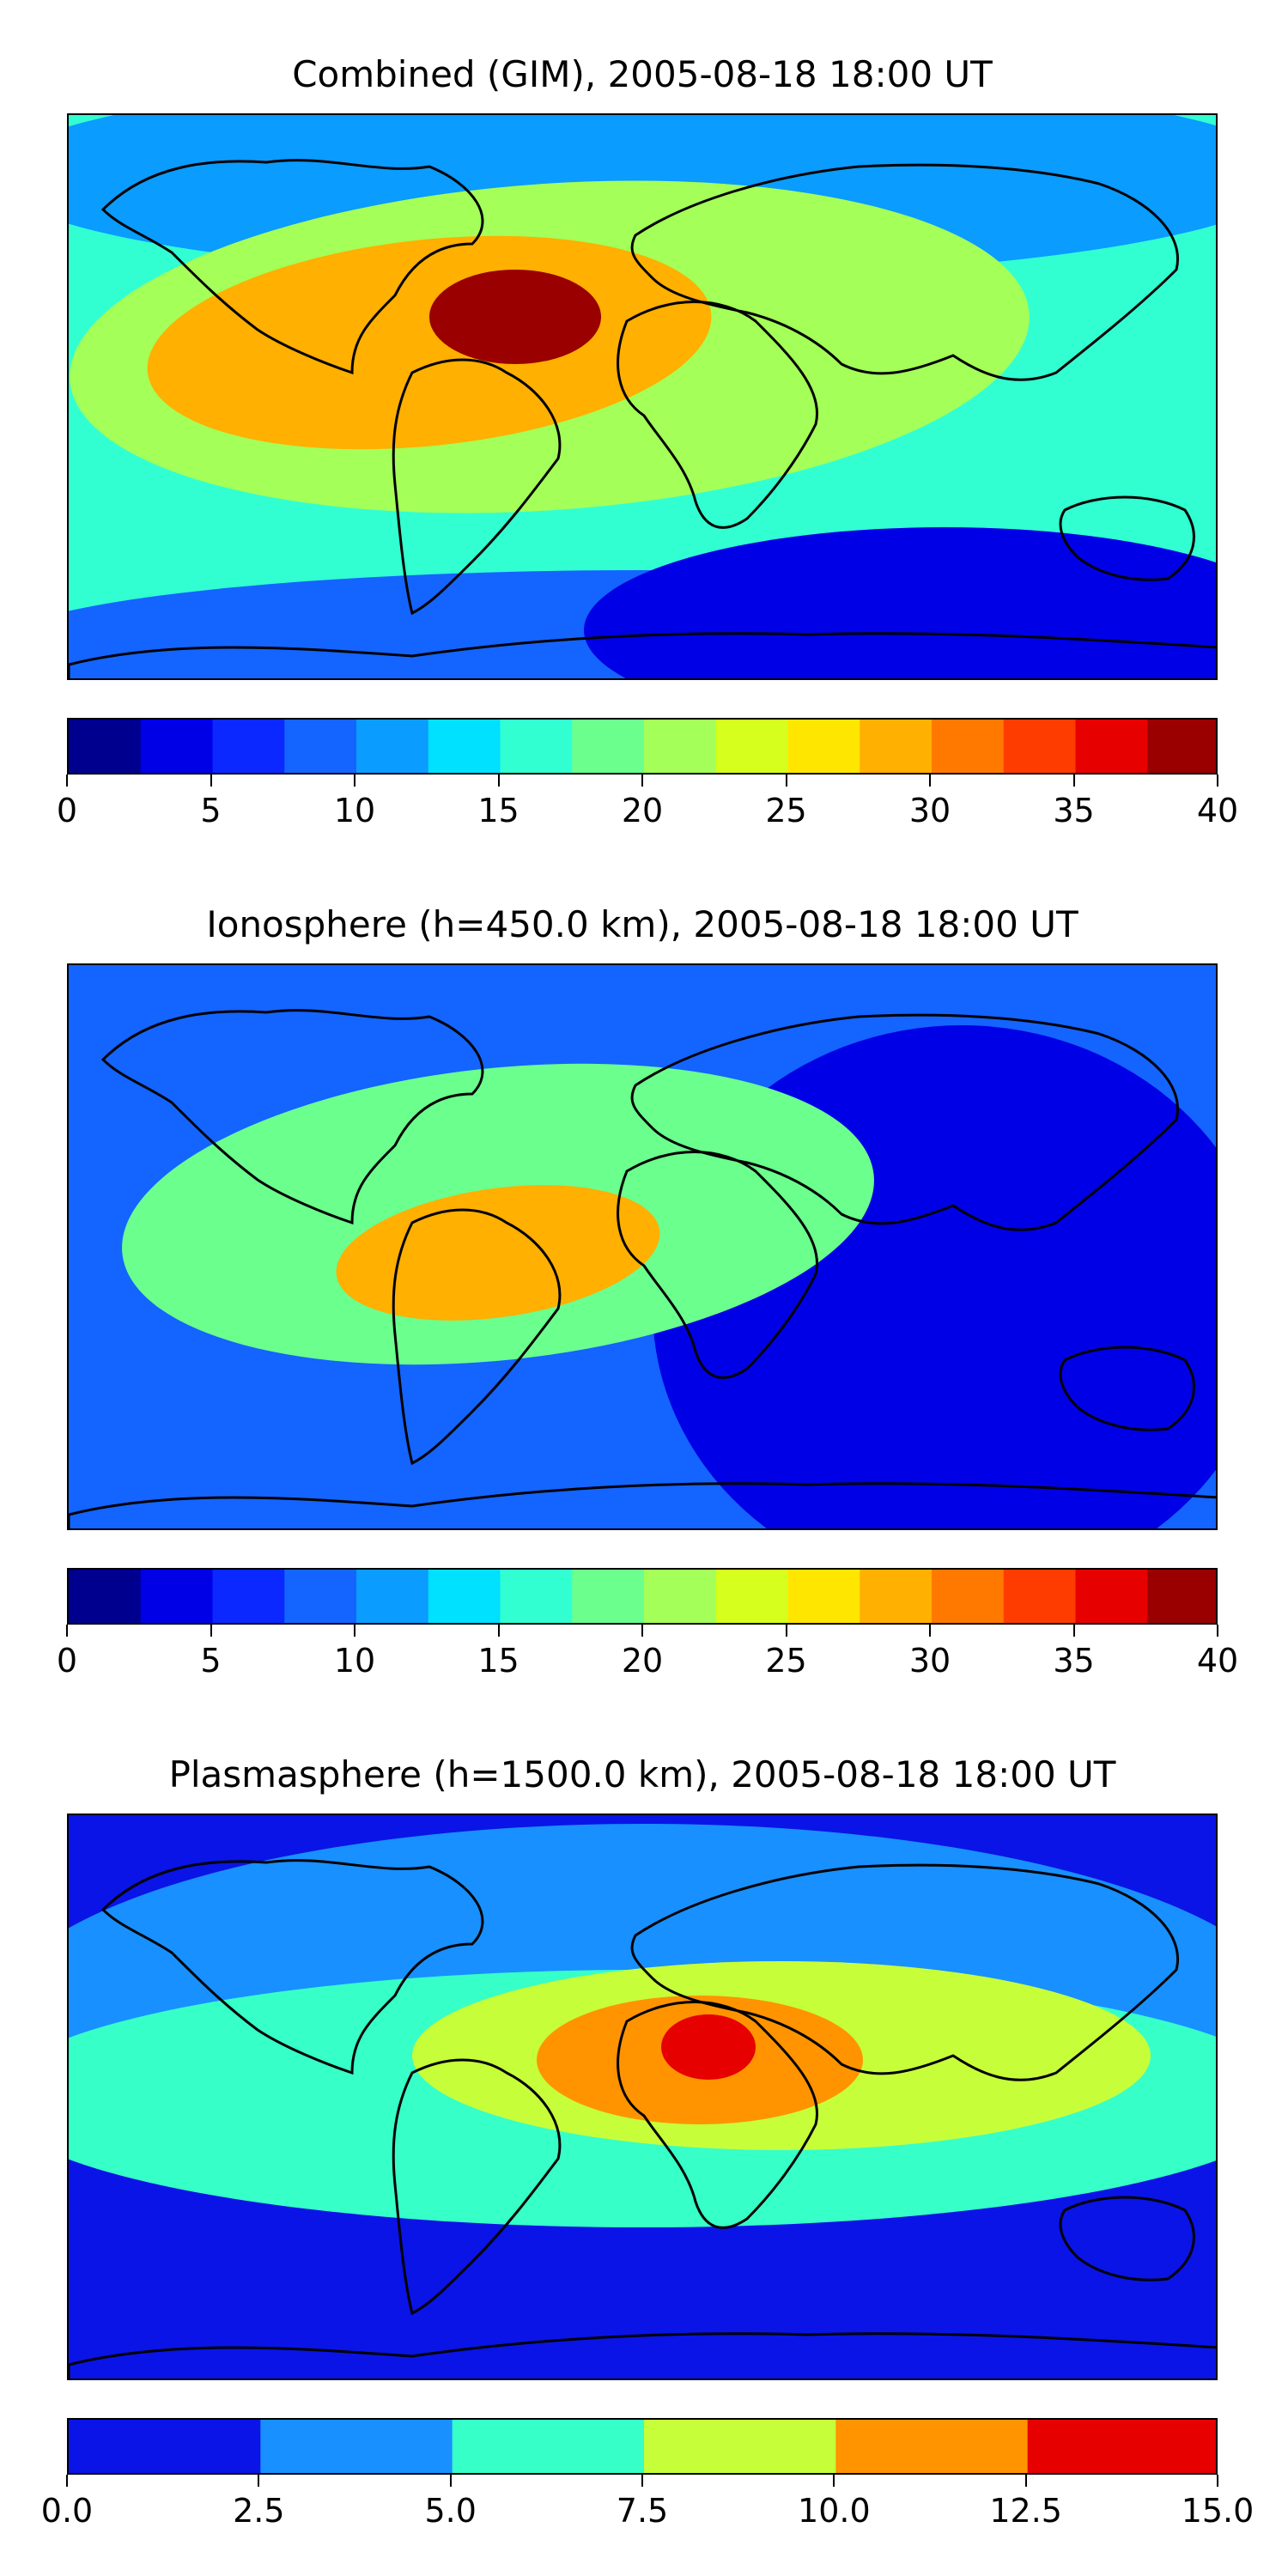  Describe the element at coordinates (642, 74) in the screenshot. I see `chart-title: Combined (GIM), 2005-08-18 18:00 UT` at that location.